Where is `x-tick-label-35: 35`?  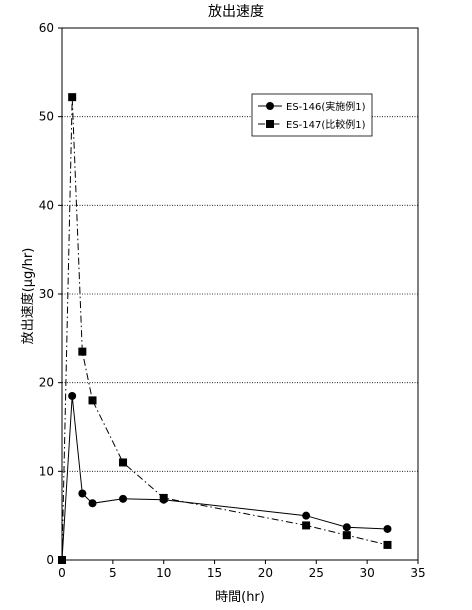
x-tick-label-35: 35 is located at coordinates (417, 573).